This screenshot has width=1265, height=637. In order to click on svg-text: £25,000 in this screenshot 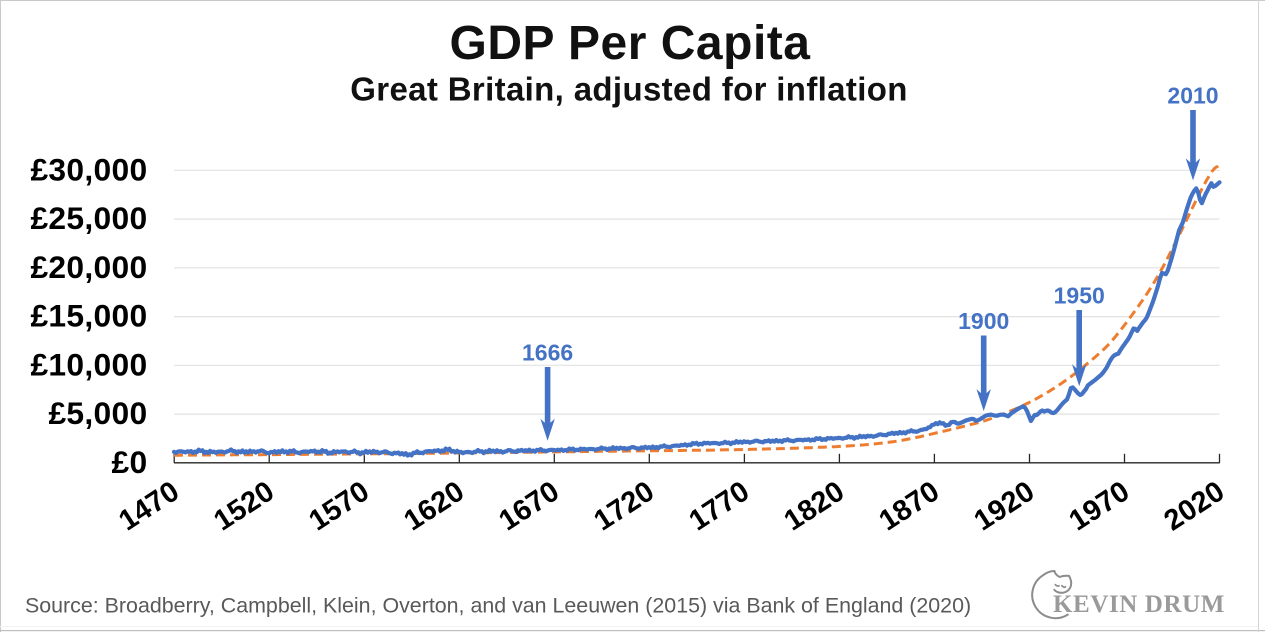, I will do `click(88, 218)`.